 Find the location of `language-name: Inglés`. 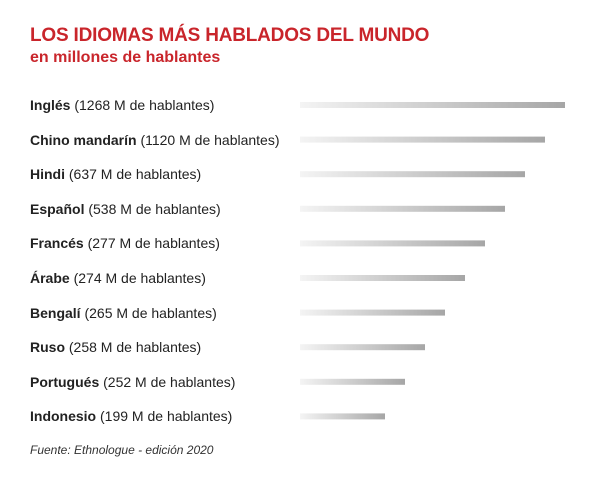

language-name: Inglés is located at coordinates (50, 105).